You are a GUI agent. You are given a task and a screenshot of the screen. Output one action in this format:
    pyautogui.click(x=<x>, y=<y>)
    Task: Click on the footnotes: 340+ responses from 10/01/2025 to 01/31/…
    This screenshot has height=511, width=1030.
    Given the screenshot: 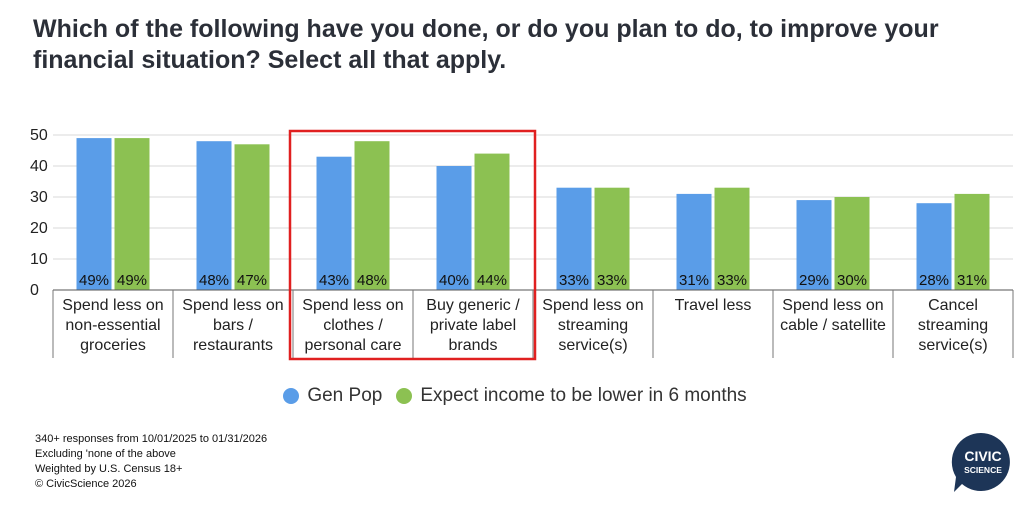 What is the action you would take?
    pyautogui.click(x=151, y=462)
    